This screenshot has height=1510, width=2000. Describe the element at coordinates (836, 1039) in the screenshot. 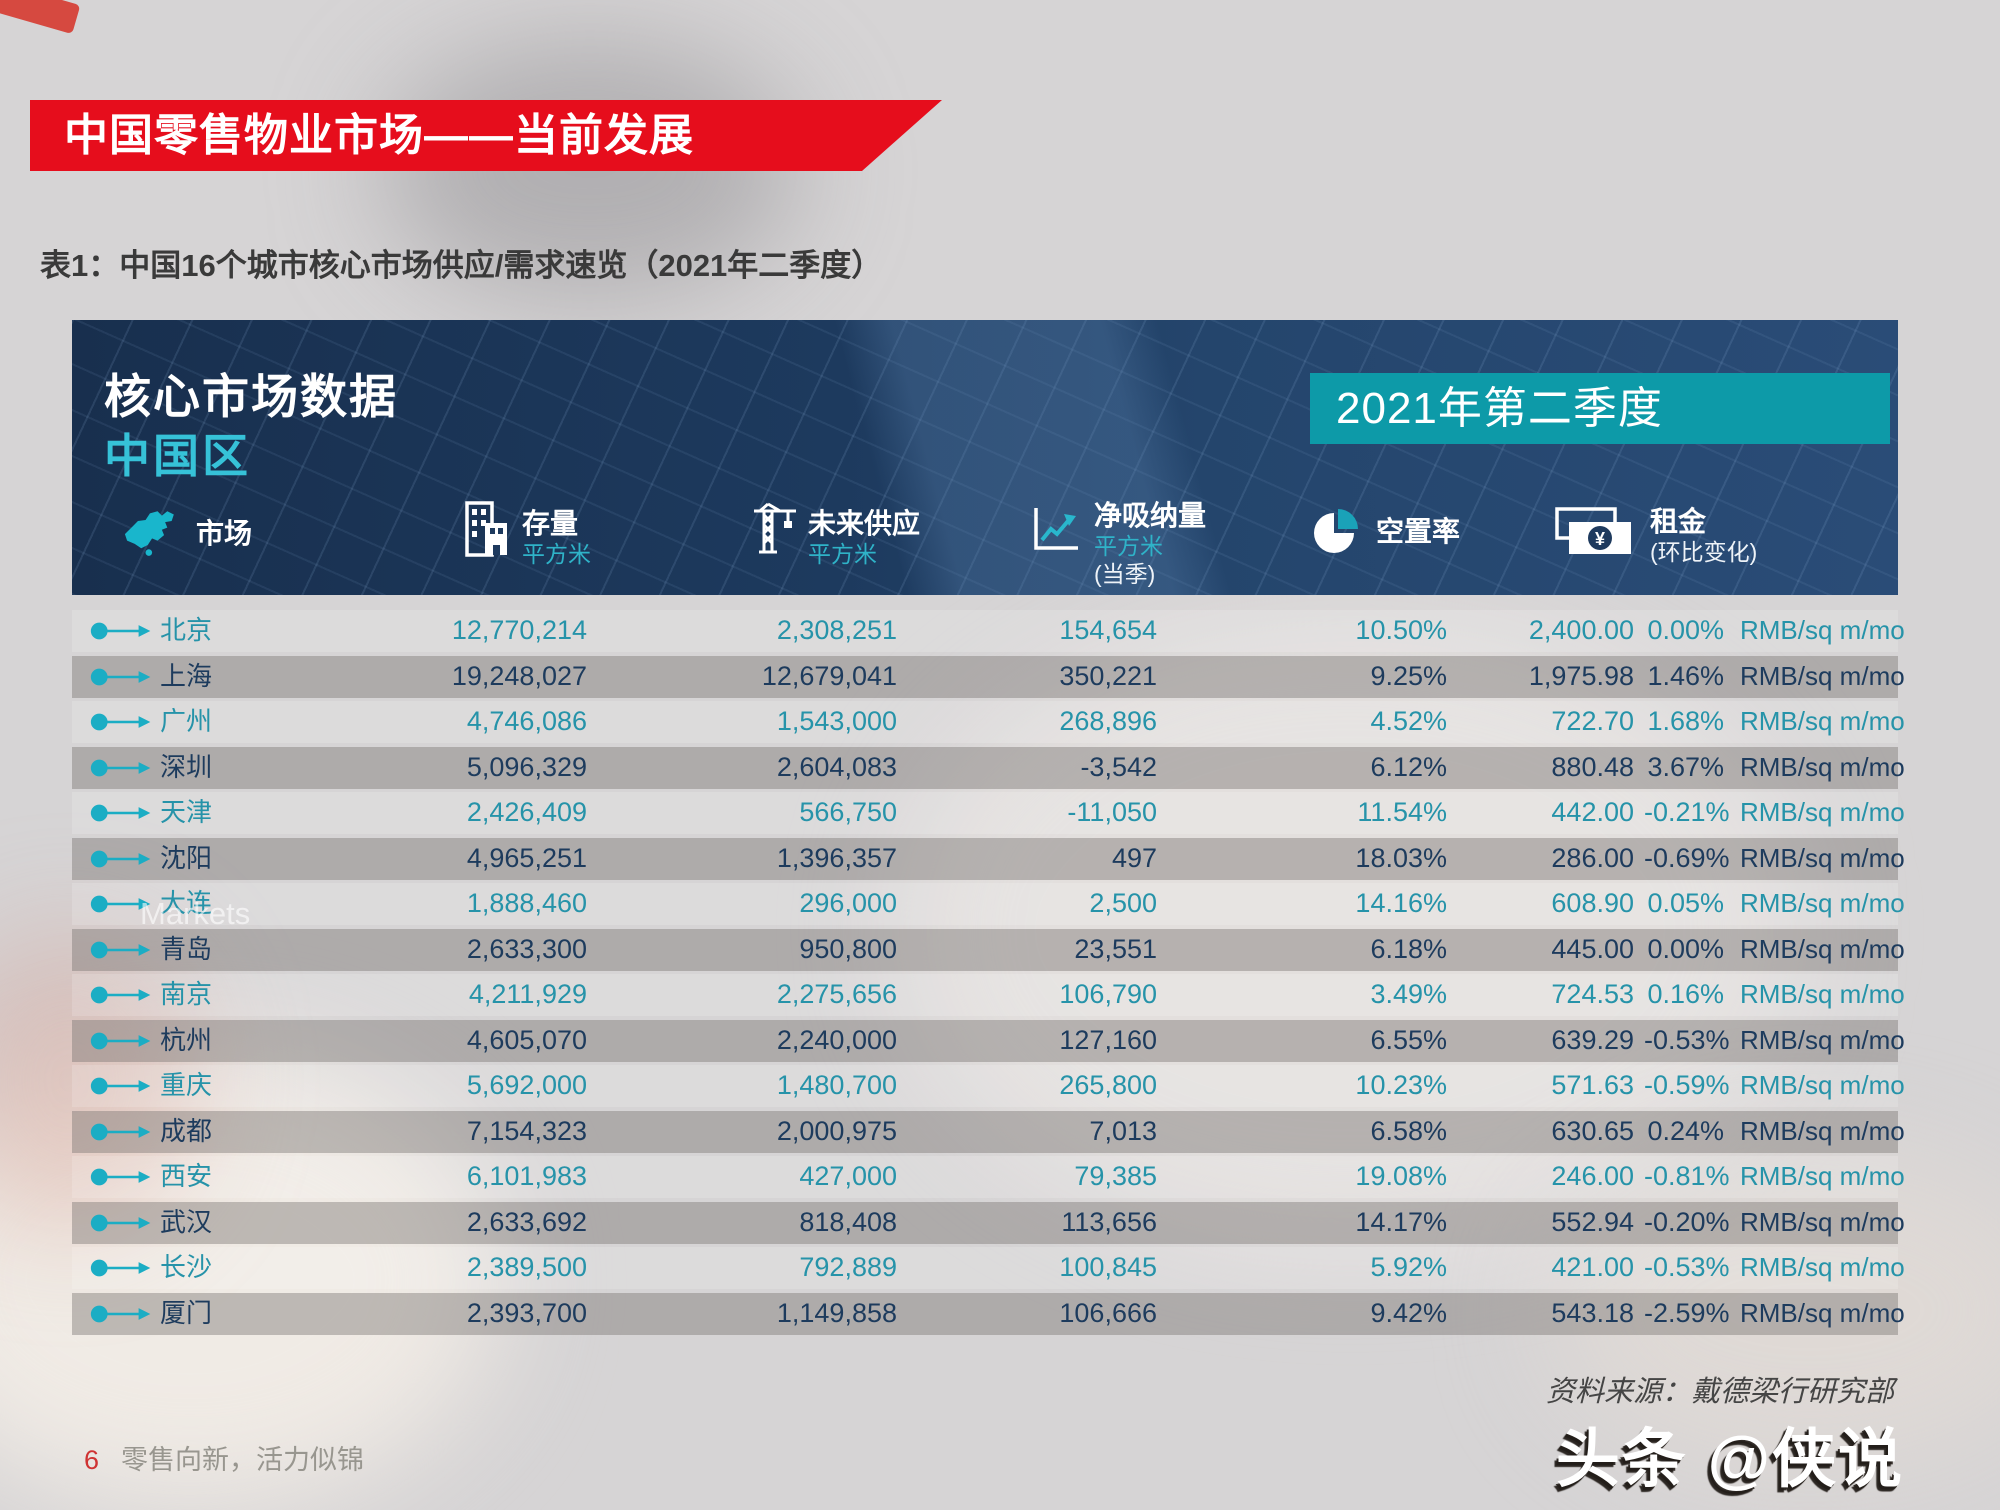

I see `future-supply-value: 2,240,000` at that location.